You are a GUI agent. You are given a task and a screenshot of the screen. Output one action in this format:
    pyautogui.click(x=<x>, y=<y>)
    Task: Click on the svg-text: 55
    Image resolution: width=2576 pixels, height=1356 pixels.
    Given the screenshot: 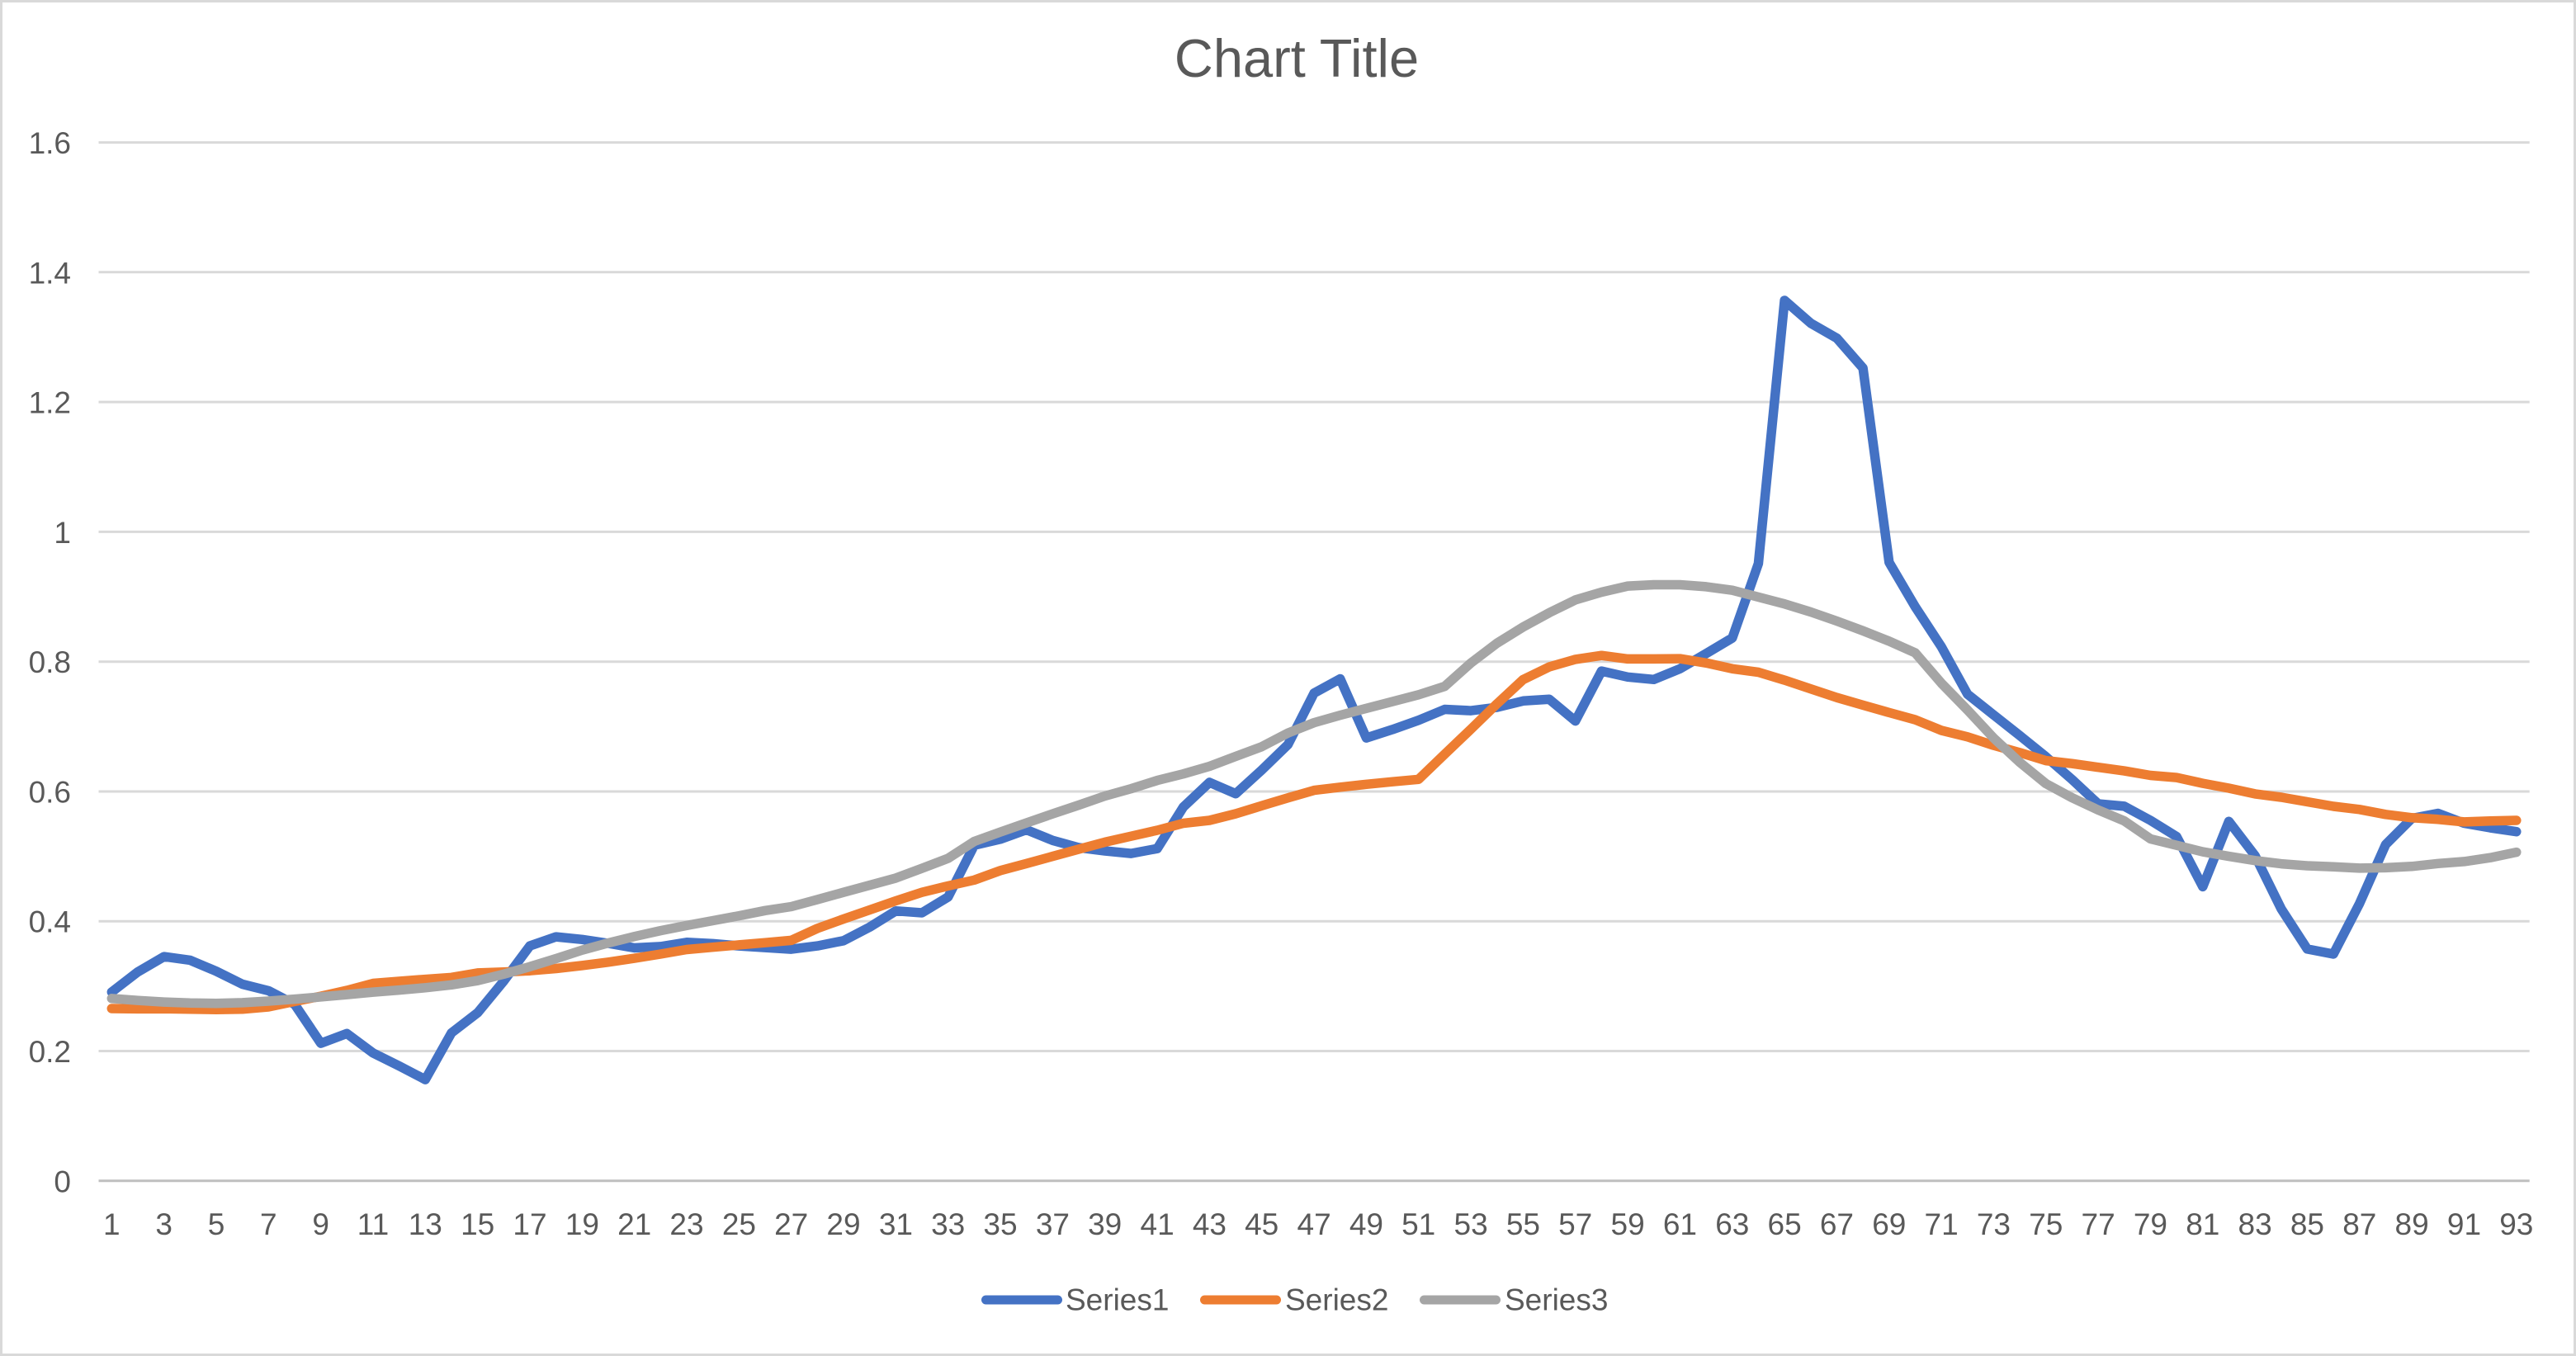 What is the action you would take?
    pyautogui.click(x=1523, y=1224)
    